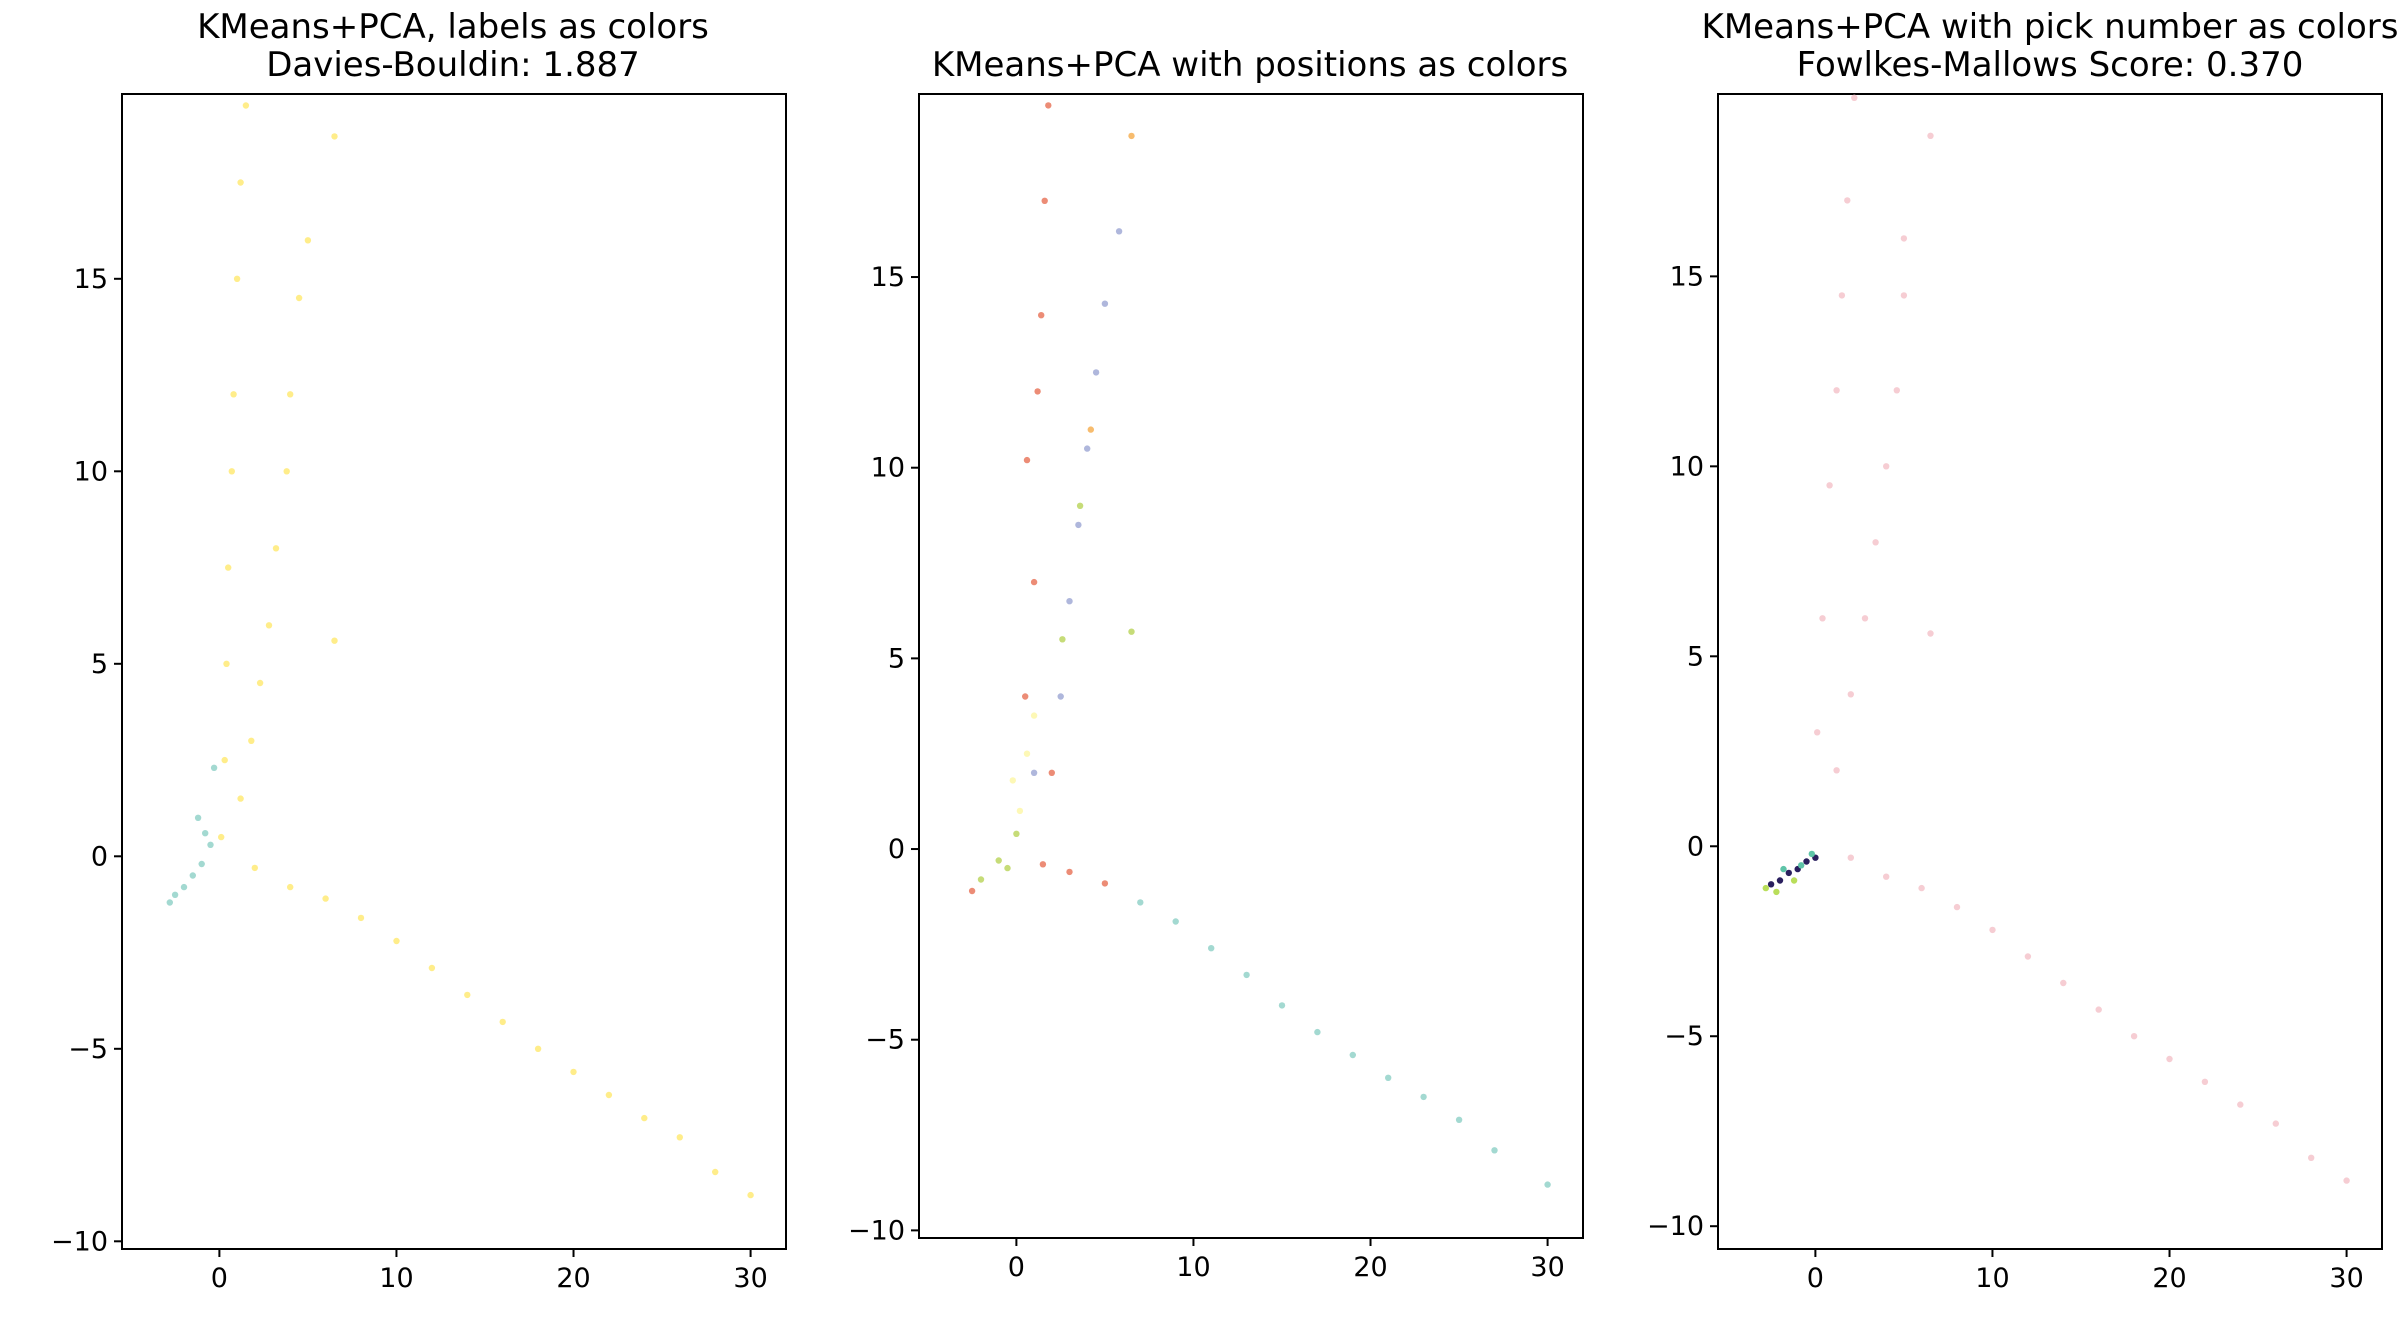 This screenshot has width=2406, height=1318. I want to click on x-tick-label-3: 30, so click(750, 1278).